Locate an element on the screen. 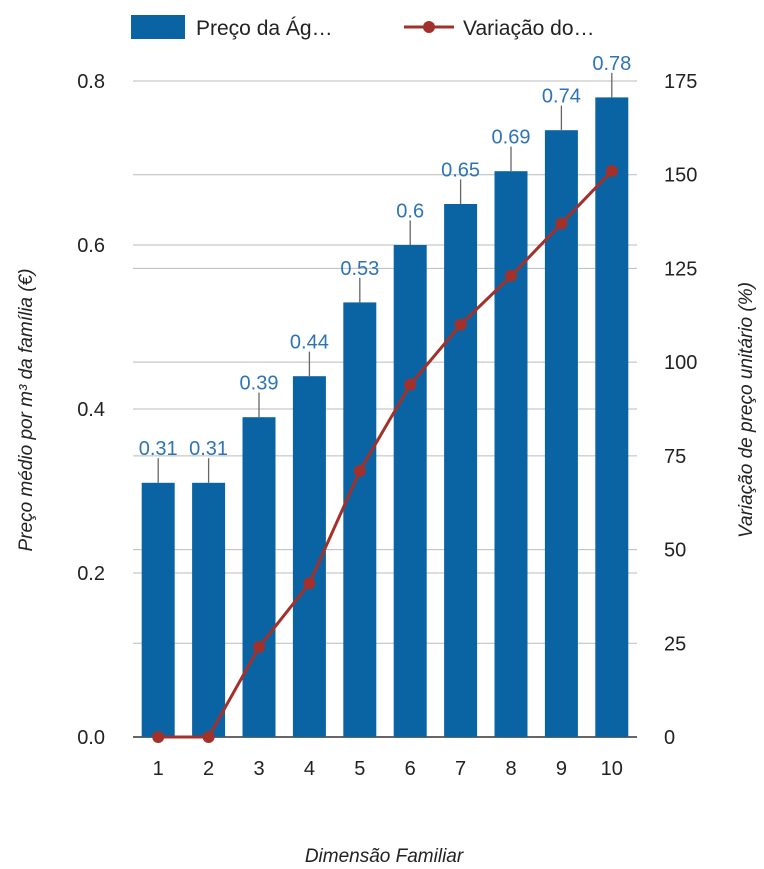 Image resolution: width=764 pixels, height=869 pixels. x-tick-label: 3 is located at coordinates (258, 769).